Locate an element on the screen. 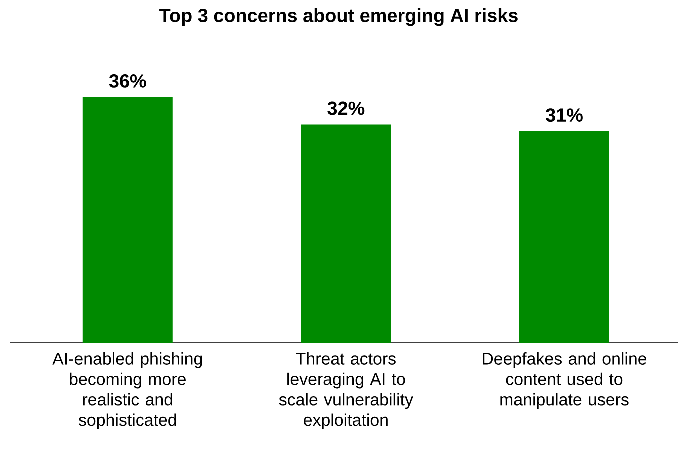 The height and width of the screenshot is (463, 678). x-tick-label: AI-enabled phishing becoming more realistic and sophisticated is located at coordinates (127, 391).